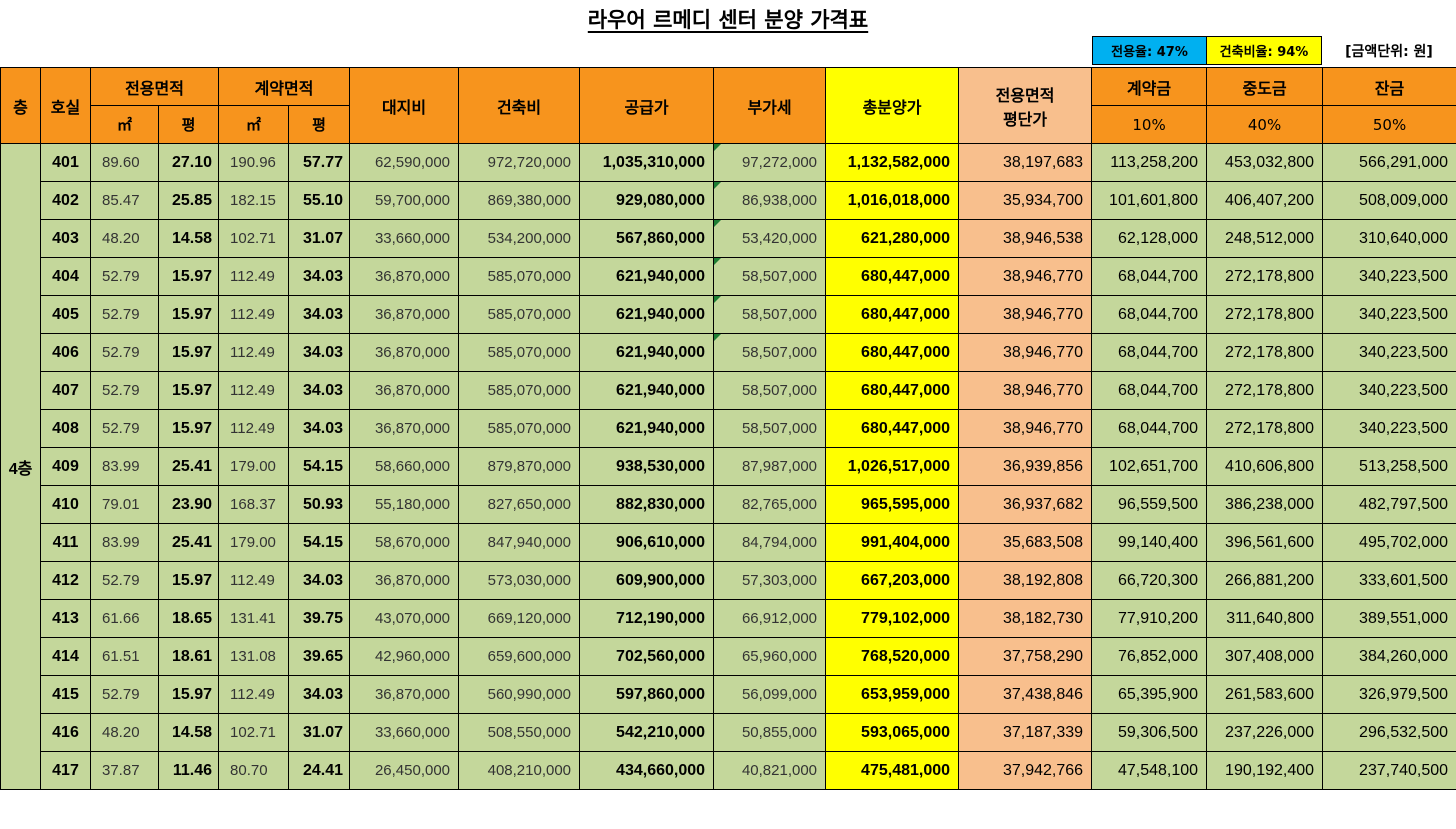 This screenshot has height=829, width=1456. I want to click on interim: 266,881,200, so click(1265, 580).